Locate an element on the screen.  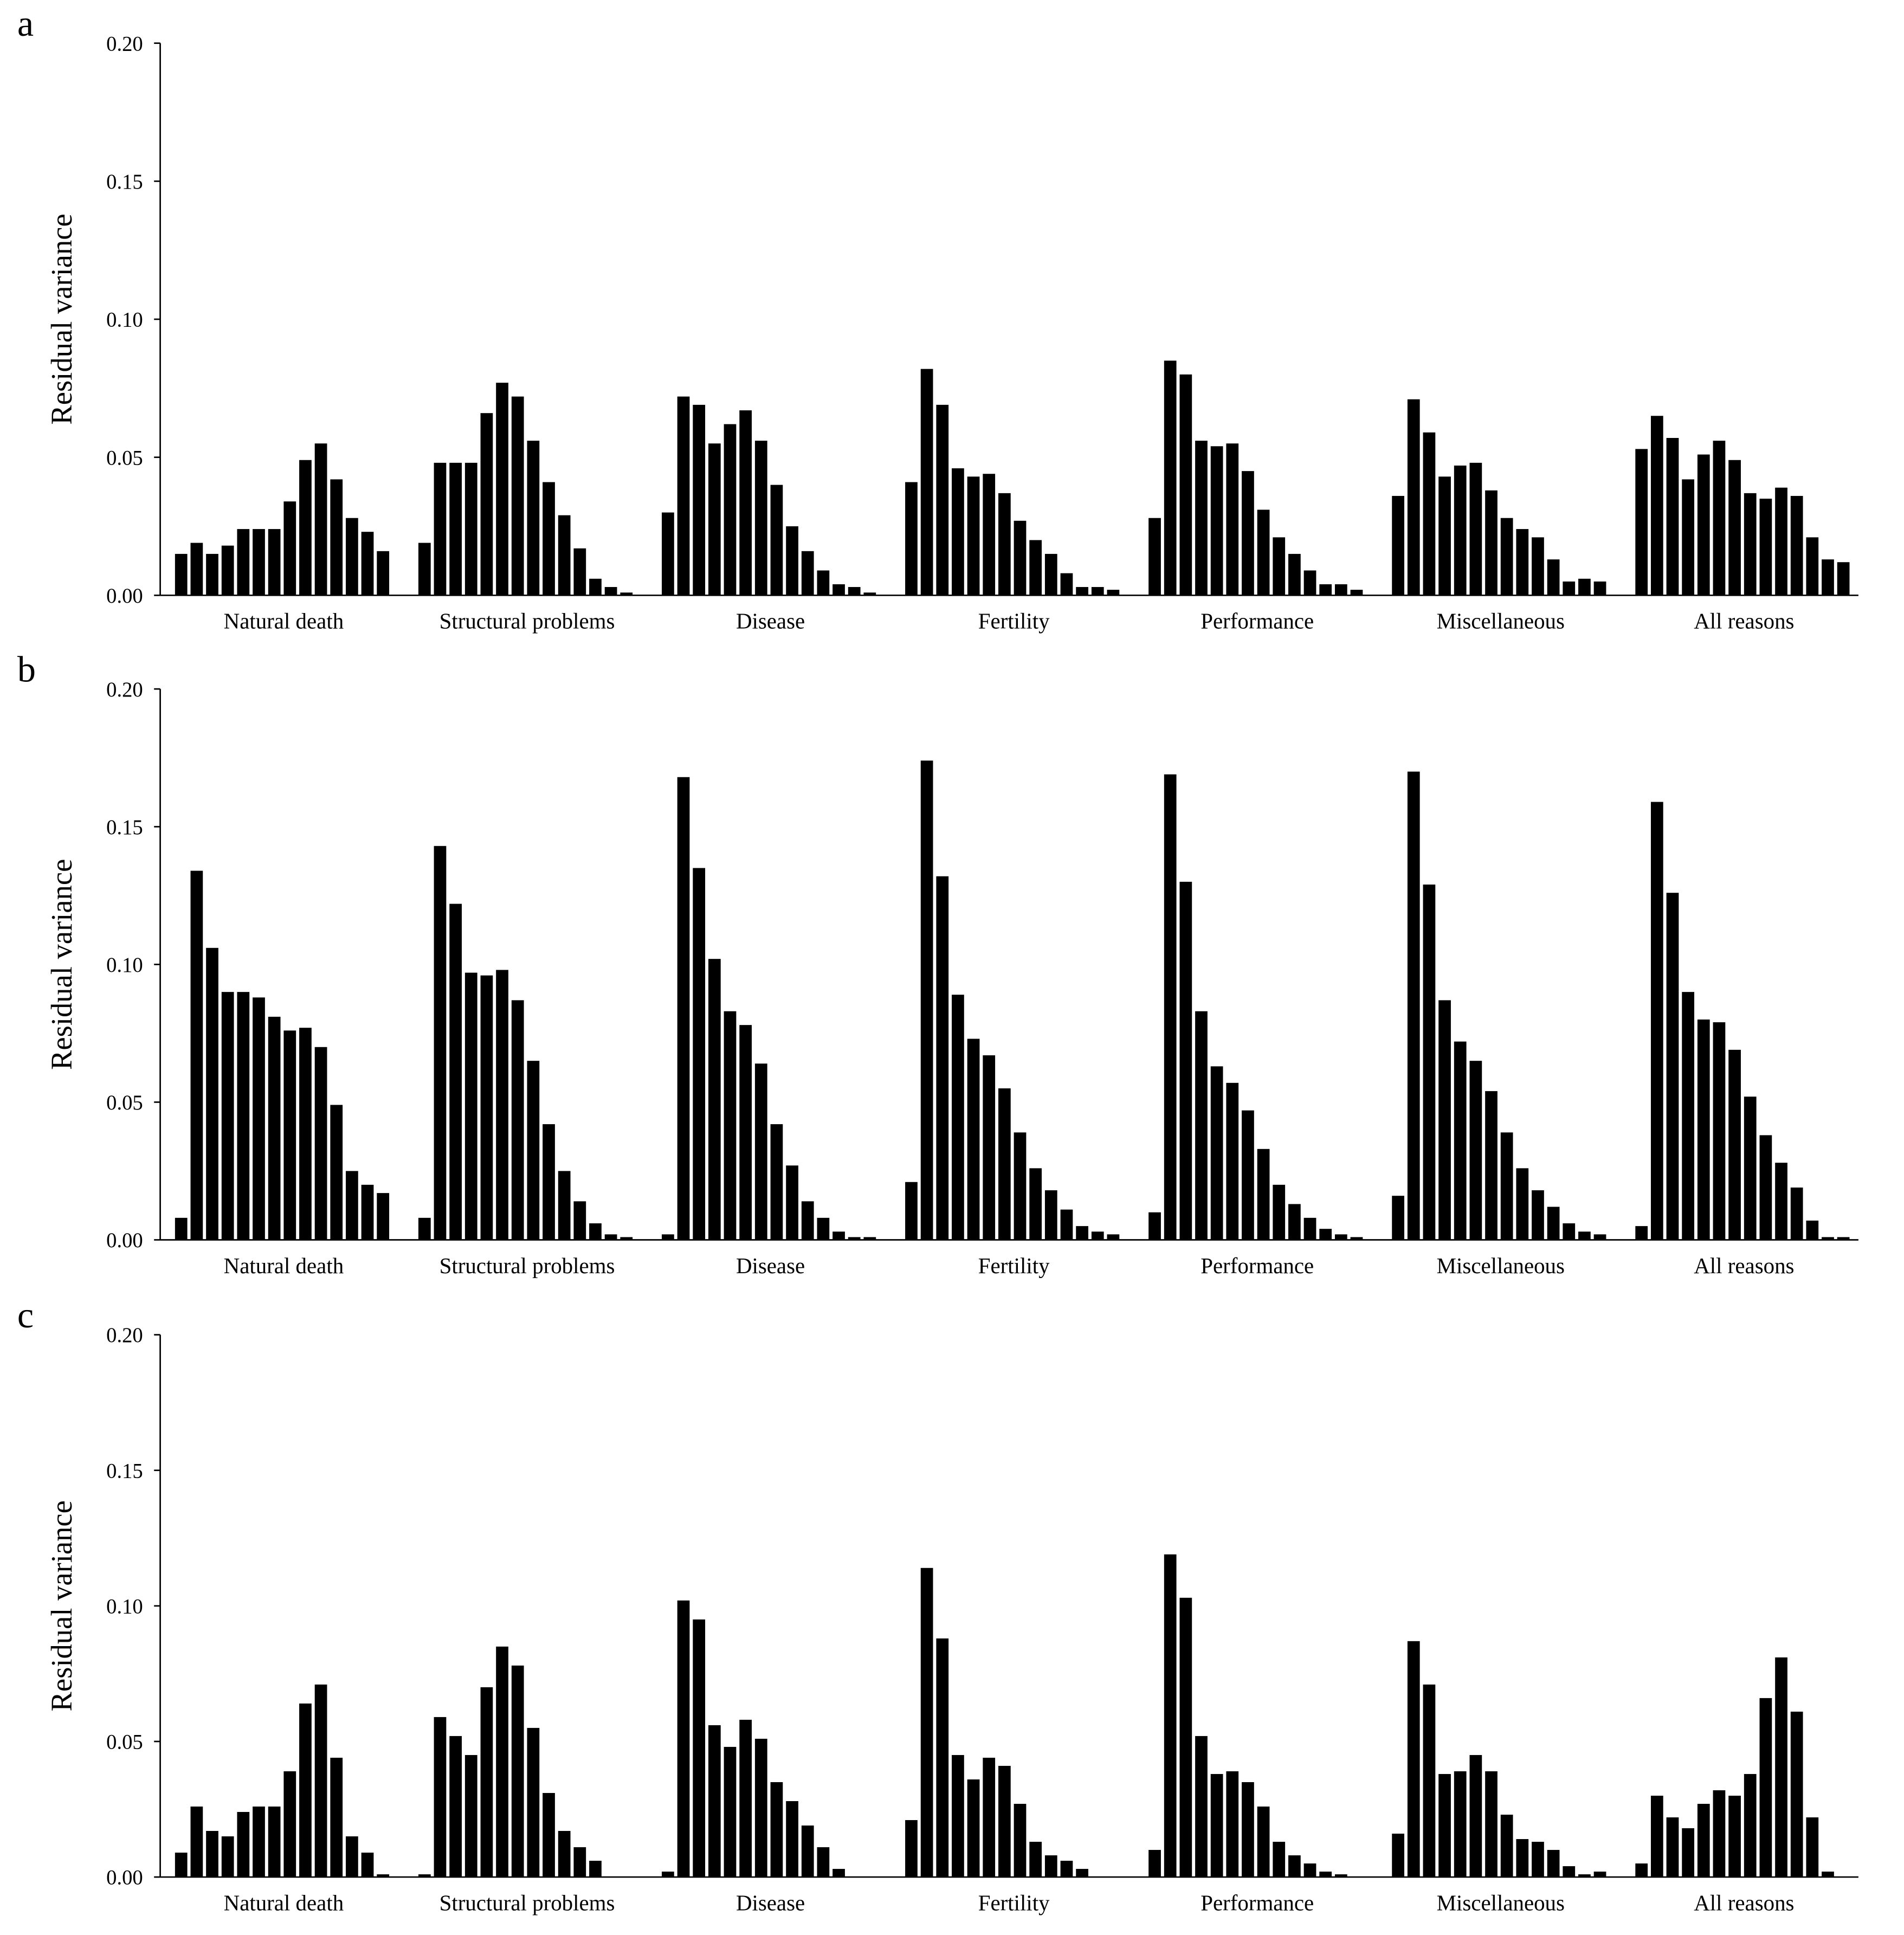
y-tick-label: 0.20 is located at coordinates (124, 690).